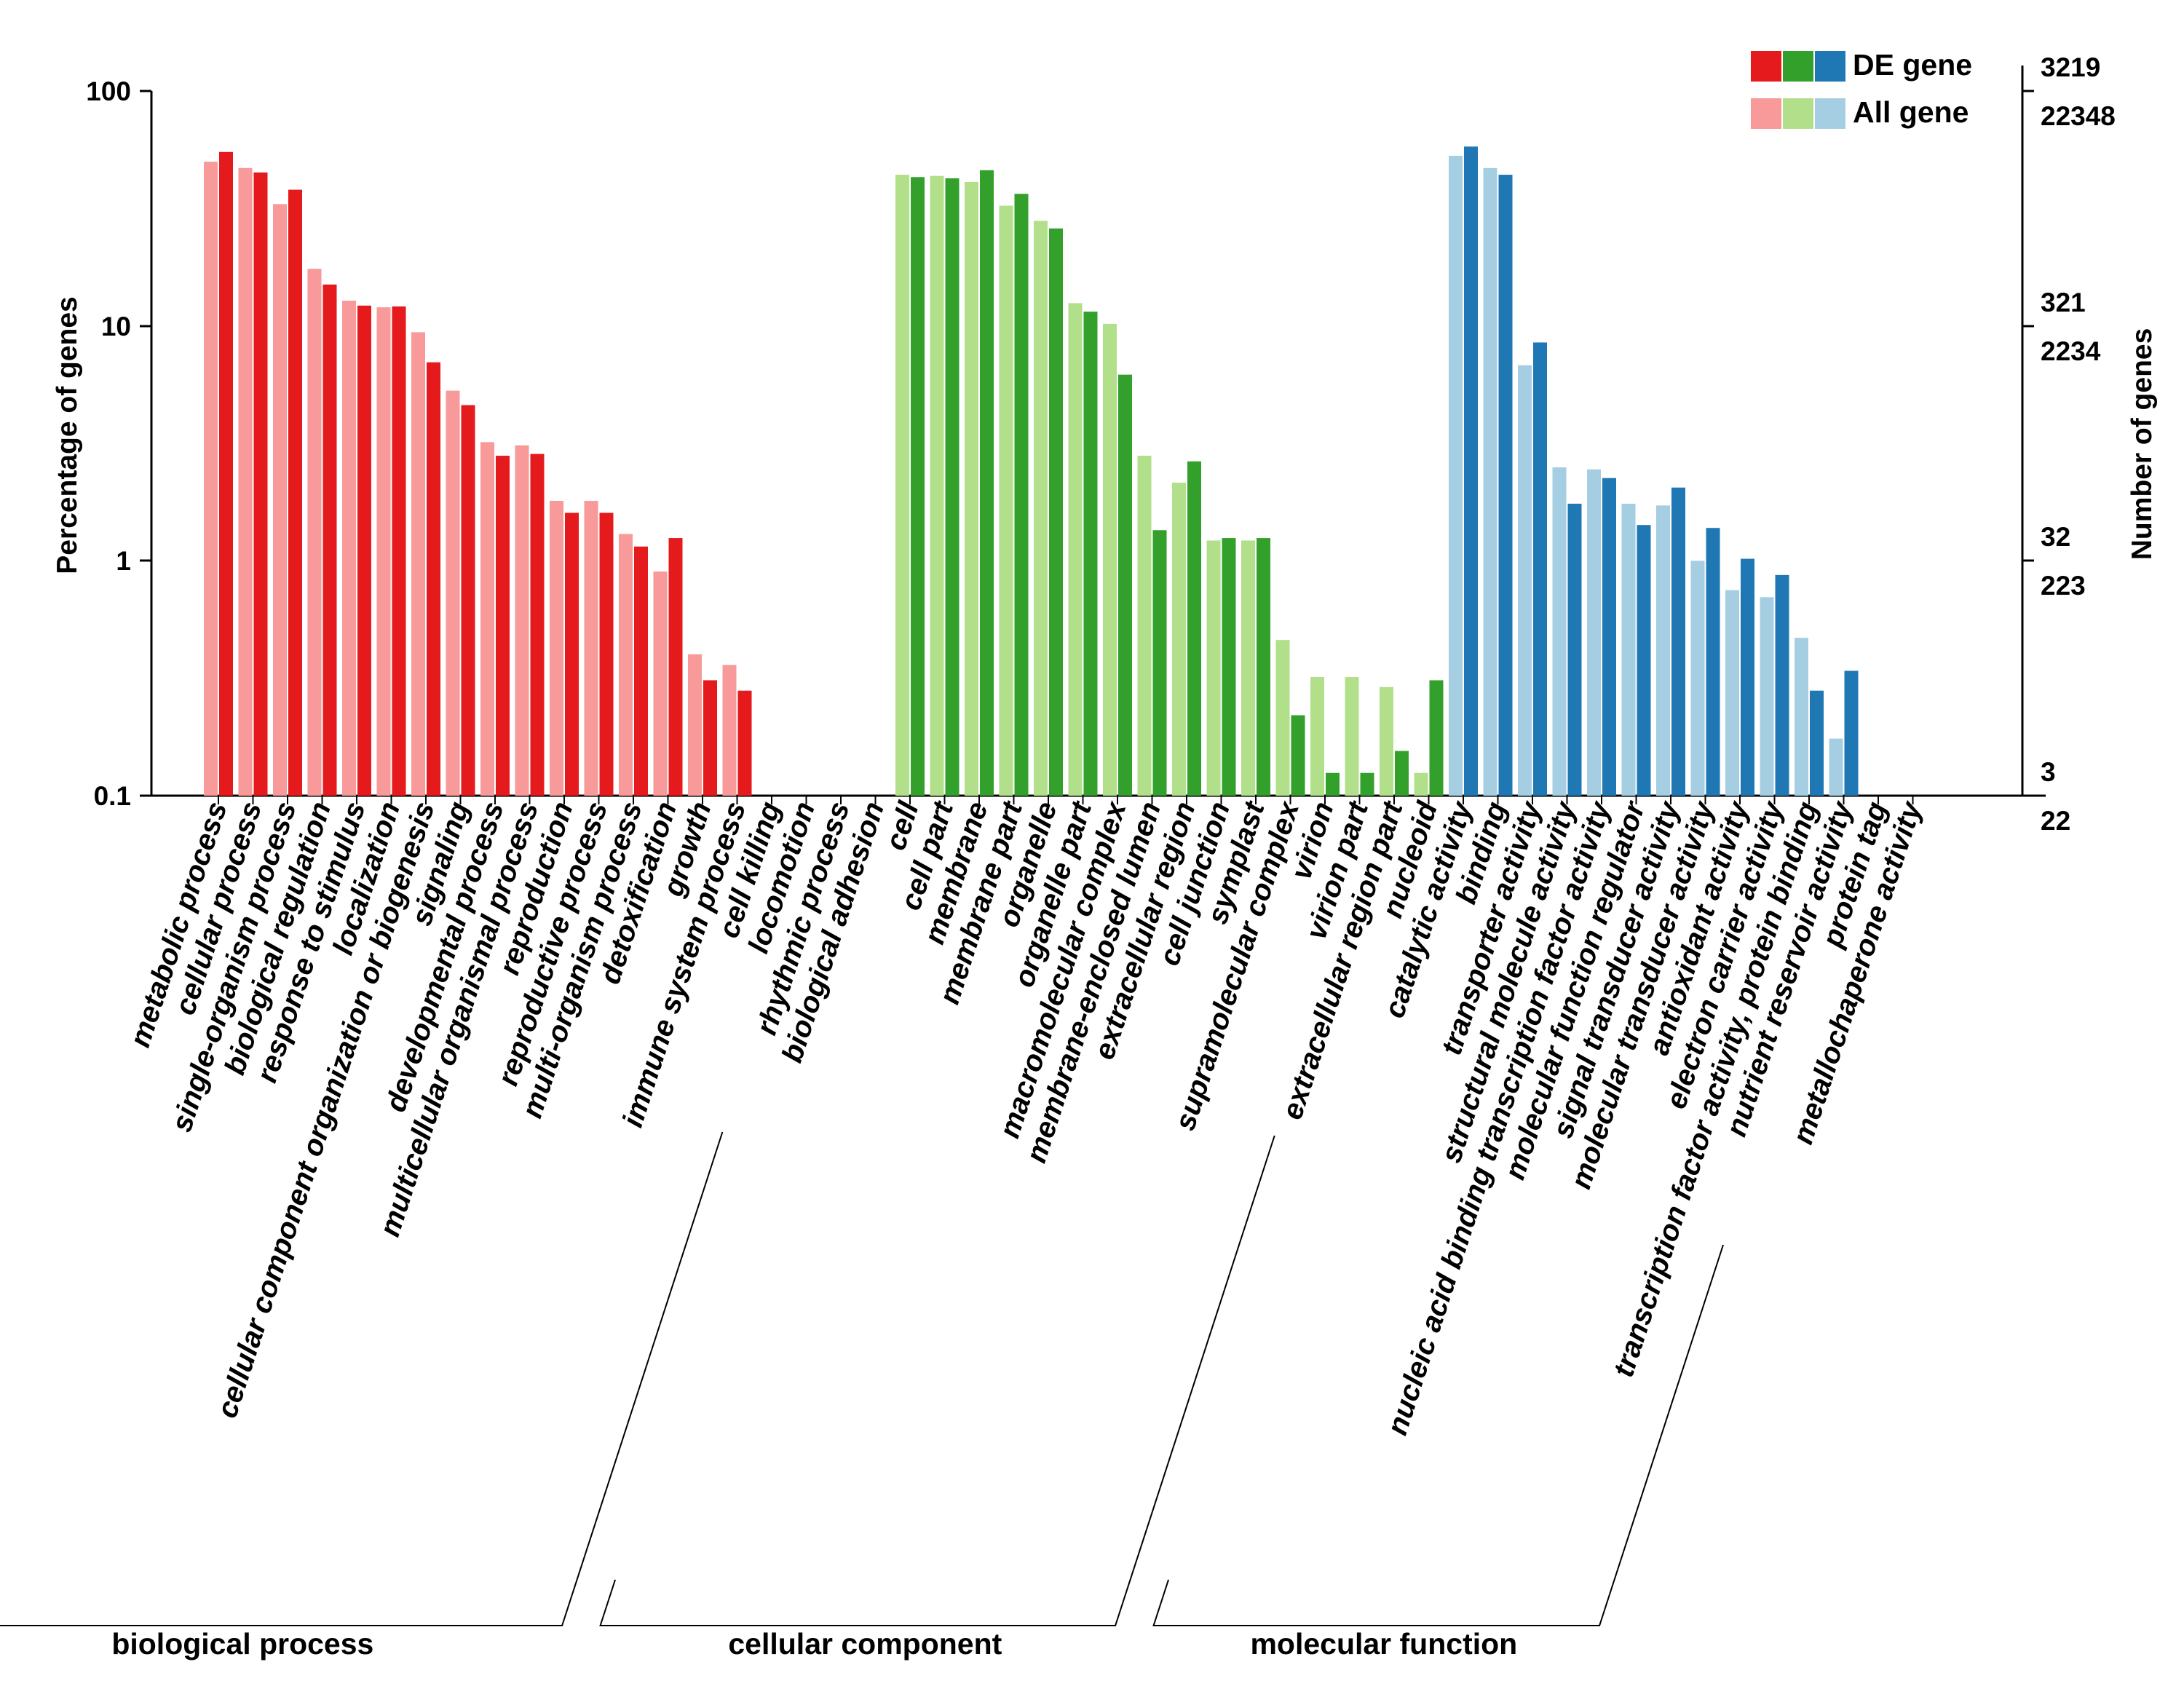 This screenshot has height=1694, width=2184. I want to click on right-tick-de: 32, so click(2055, 537).